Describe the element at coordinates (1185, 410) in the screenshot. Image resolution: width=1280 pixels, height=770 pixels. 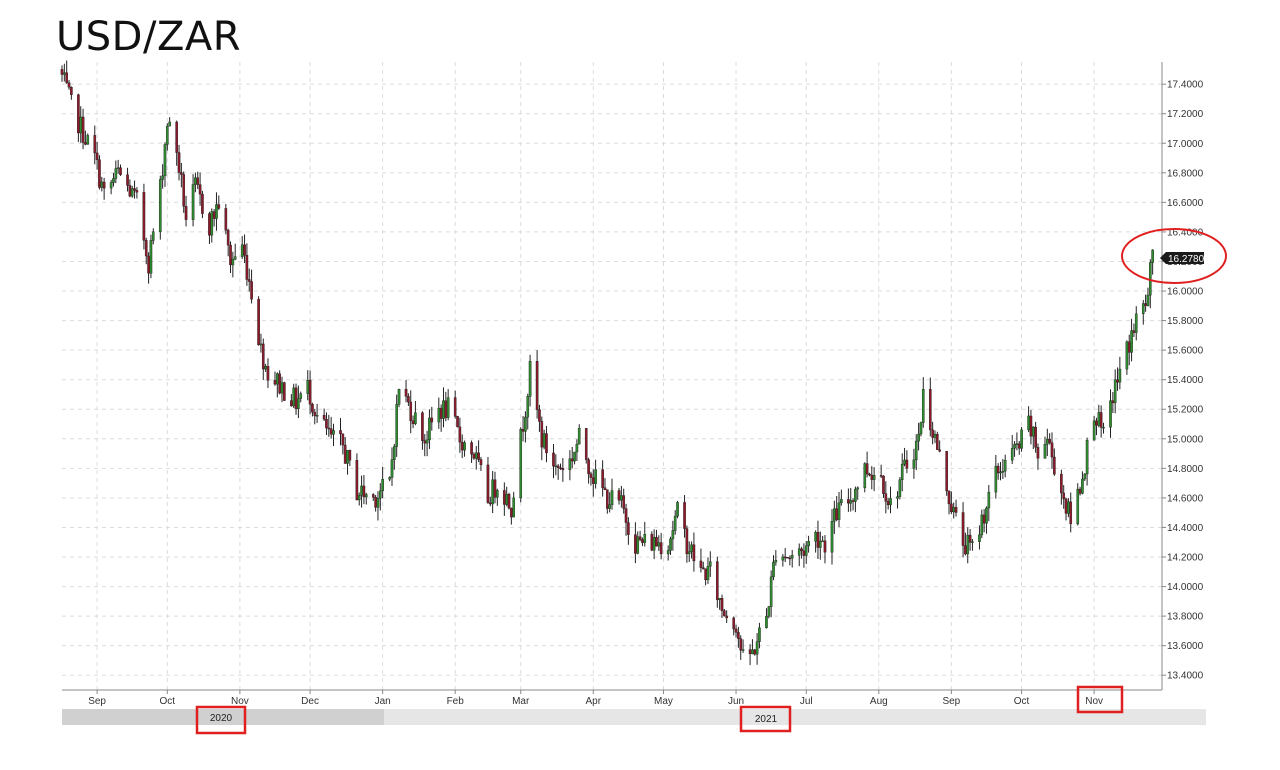
I see `y-tick-label: 15.2000` at that location.